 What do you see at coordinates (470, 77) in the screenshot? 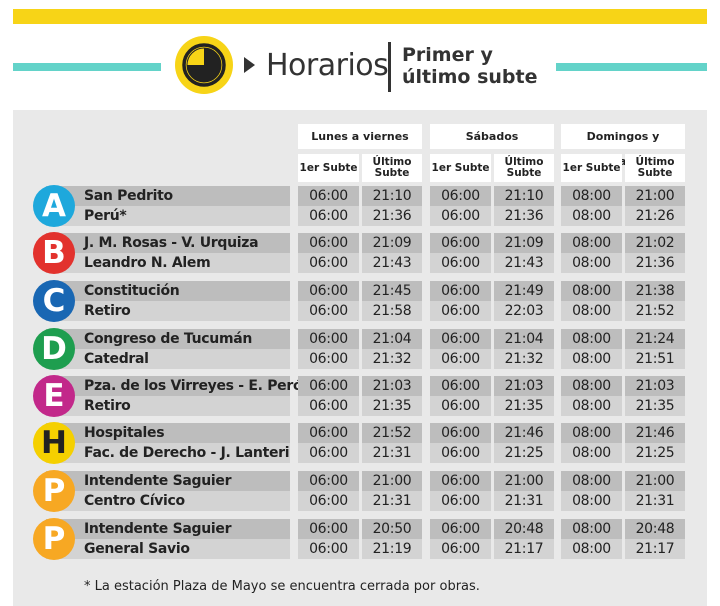
I see `subtitle-line-2: último subte` at bounding box center [470, 77].